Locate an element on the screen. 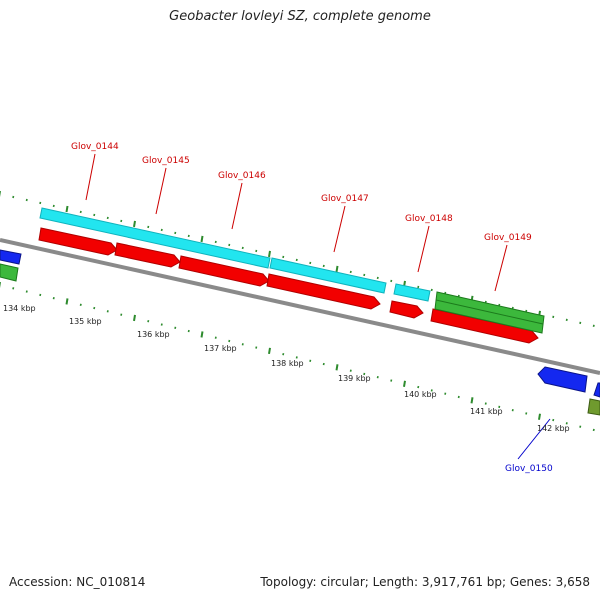 Image resolution: width=600 pixels, height=600 pixels. gene-label-glov-0149: Glov_0149 is located at coordinates (508, 238).